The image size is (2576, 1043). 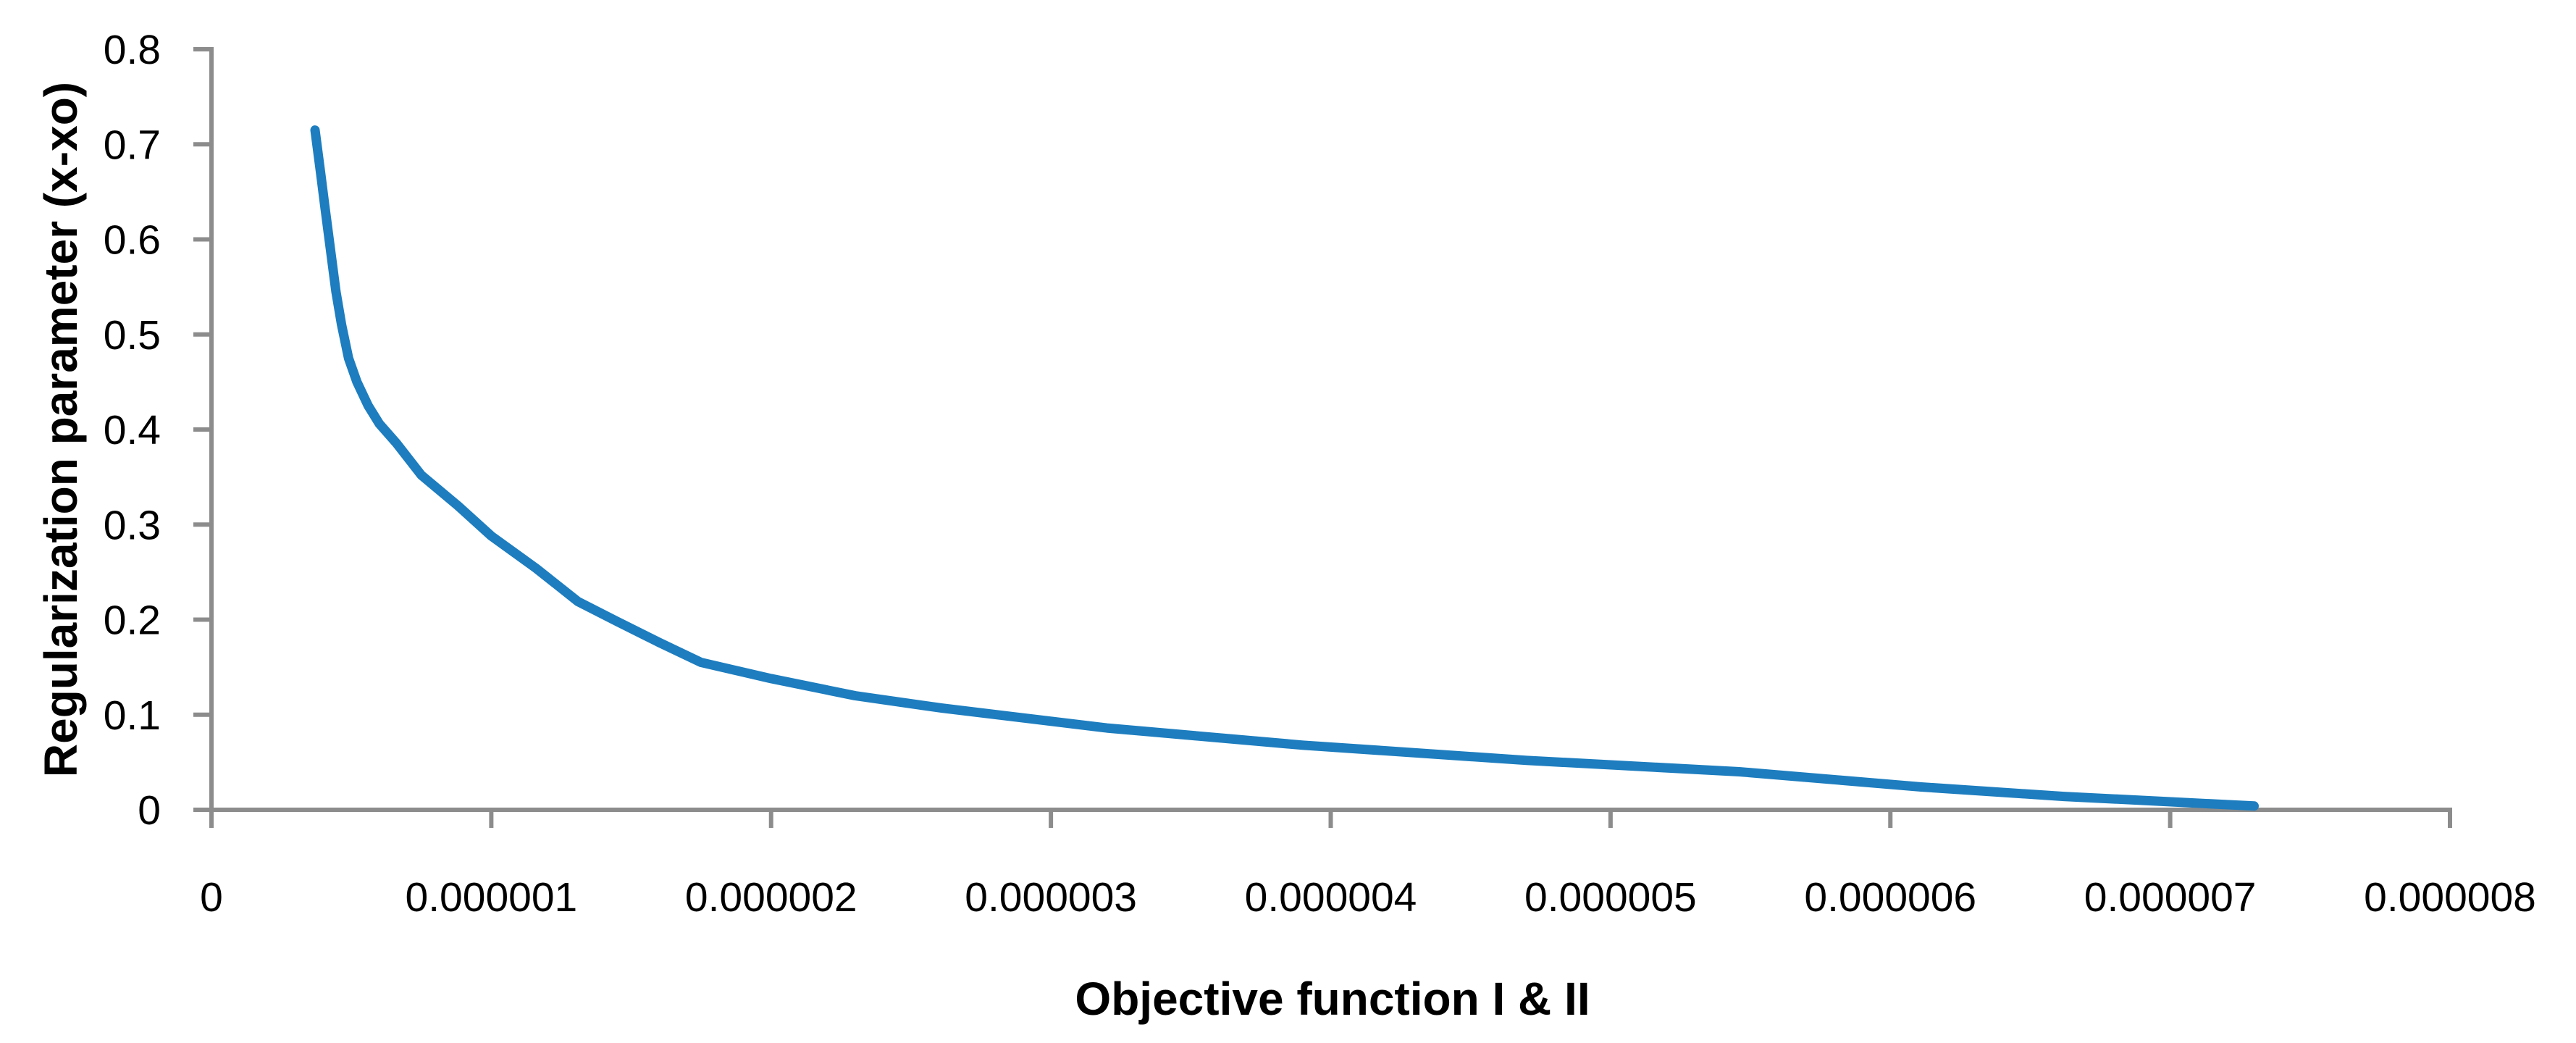 What do you see at coordinates (132, 715) in the screenshot?
I see `y-tick-label: 0.1` at bounding box center [132, 715].